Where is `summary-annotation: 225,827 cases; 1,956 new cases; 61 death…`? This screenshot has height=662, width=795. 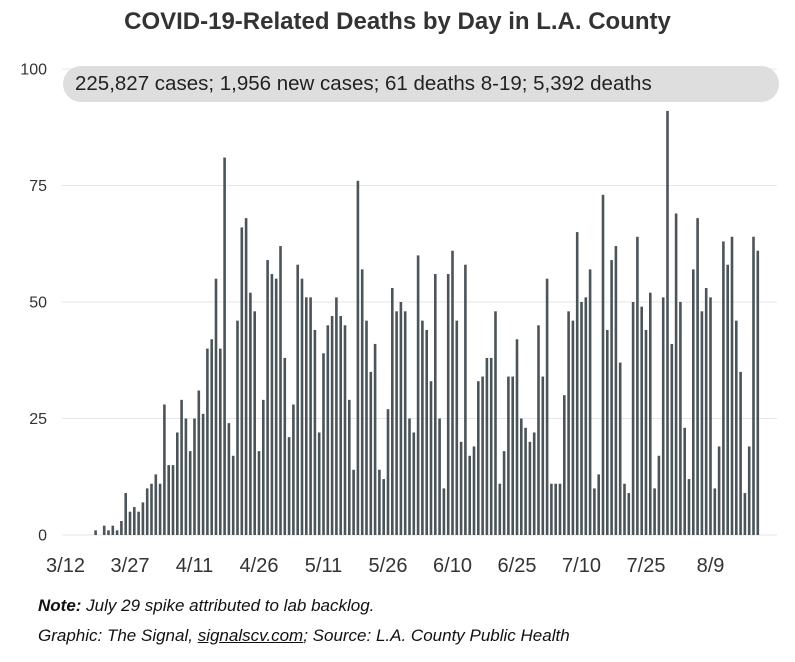
summary-annotation: 225,827 cases; 1,956 new cases; 61 death… is located at coordinates (421, 84).